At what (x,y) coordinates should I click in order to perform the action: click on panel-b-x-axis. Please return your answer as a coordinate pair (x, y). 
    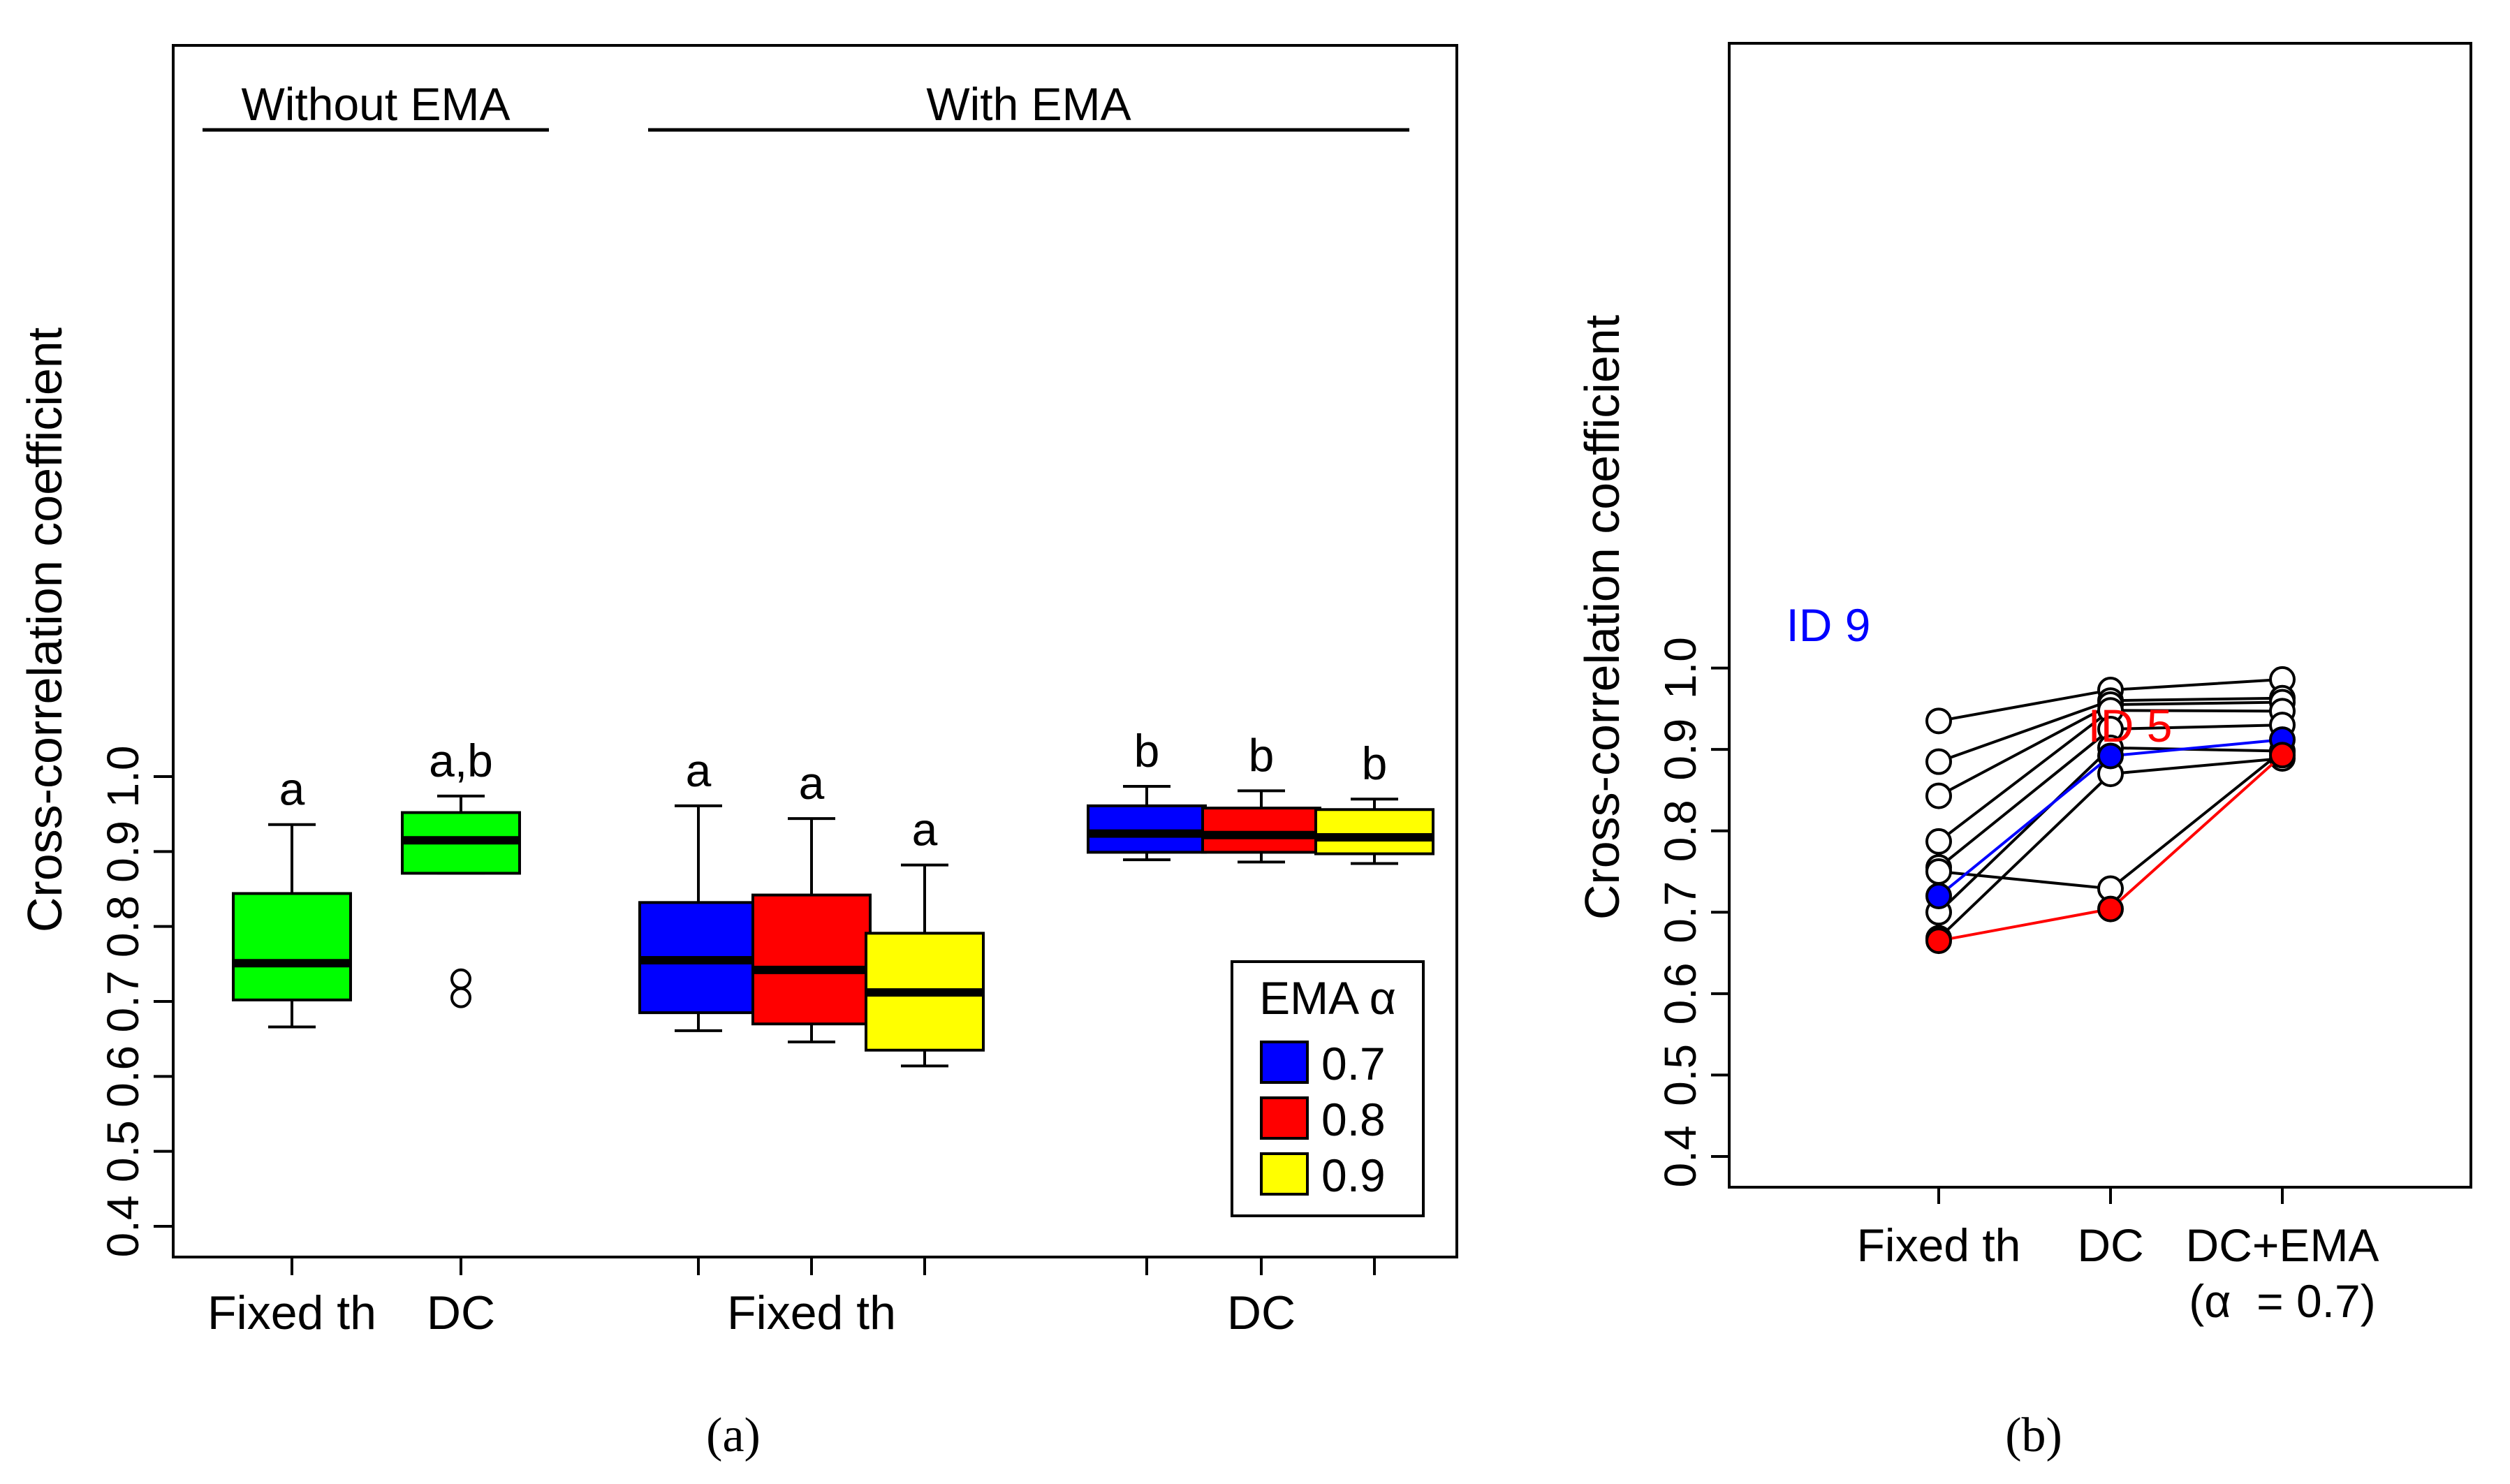
    Looking at the image, I should click on (2110, 1195).